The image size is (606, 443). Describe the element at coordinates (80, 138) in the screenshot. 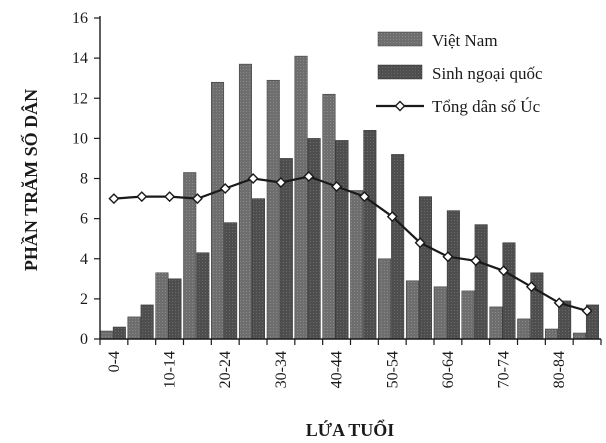

I see `y-tick-label-5: 10` at that location.